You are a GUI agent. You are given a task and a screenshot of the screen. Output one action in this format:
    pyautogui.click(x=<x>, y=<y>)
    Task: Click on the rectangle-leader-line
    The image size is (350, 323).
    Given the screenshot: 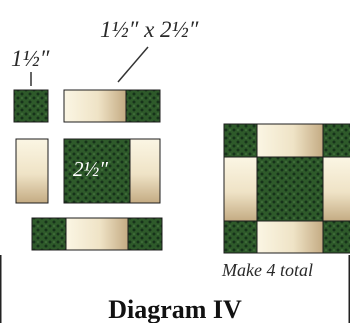 What is the action you would take?
    pyautogui.click(x=133, y=64)
    